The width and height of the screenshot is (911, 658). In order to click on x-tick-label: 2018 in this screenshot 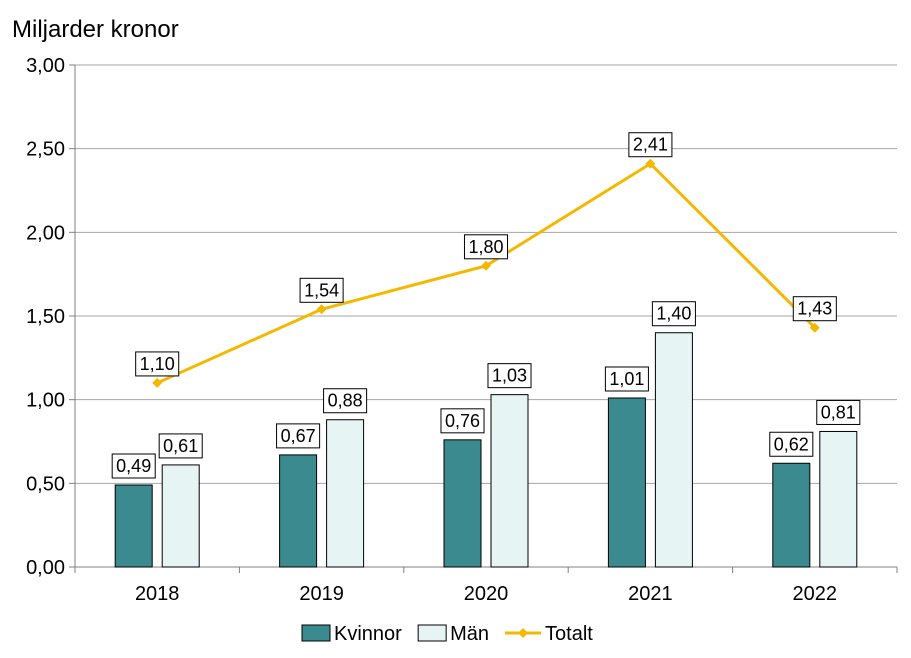, I will do `click(157, 594)`.